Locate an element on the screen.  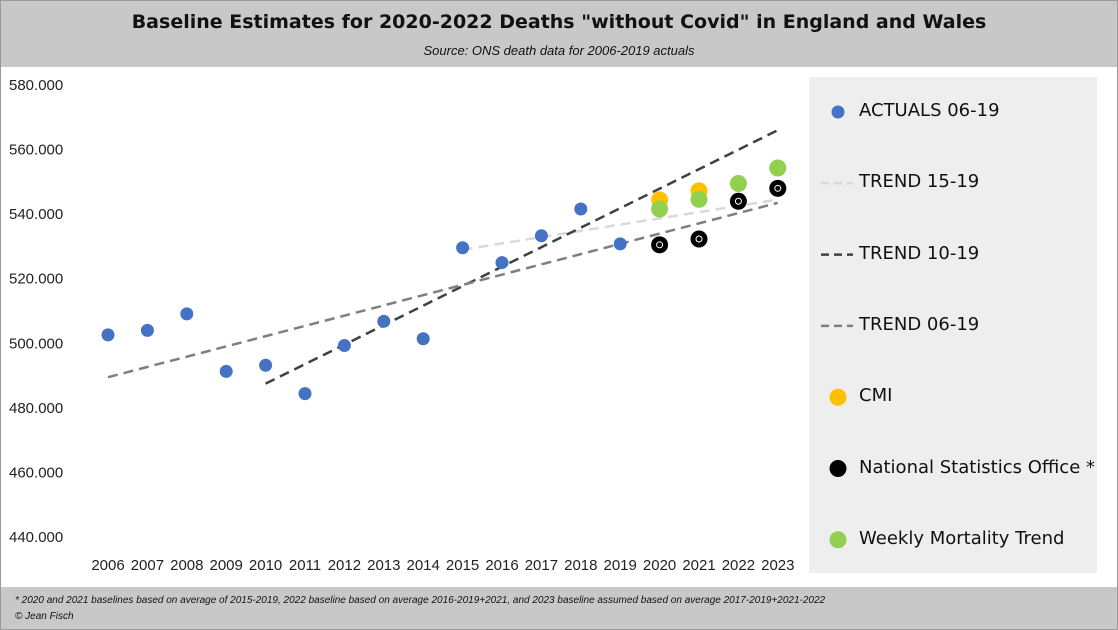
x-tick-label: 2018 is located at coordinates (580, 565).